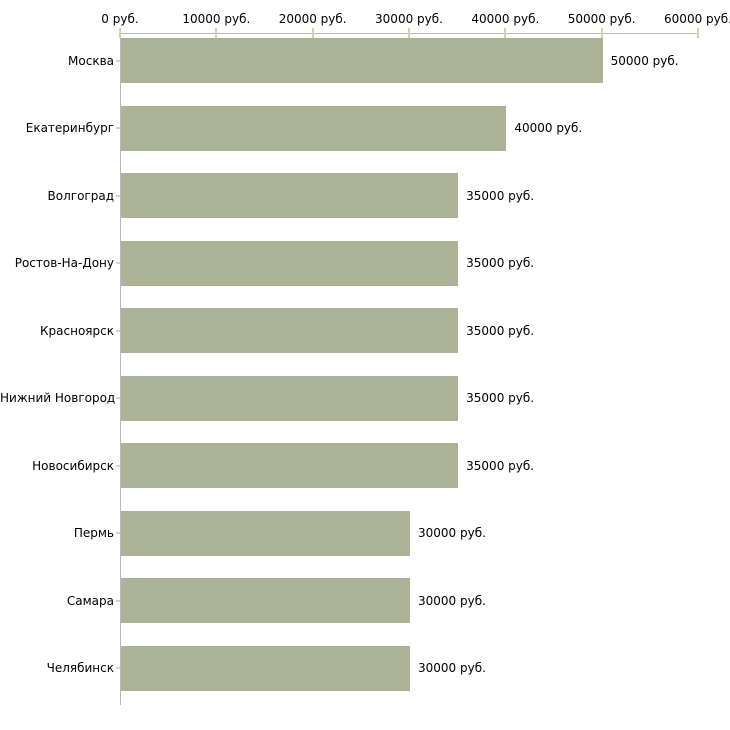 The height and width of the screenshot is (730, 730). What do you see at coordinates (77, 330) in the screenshot?
I see `category-label: Красноярск` at bounding box center [77, 330].